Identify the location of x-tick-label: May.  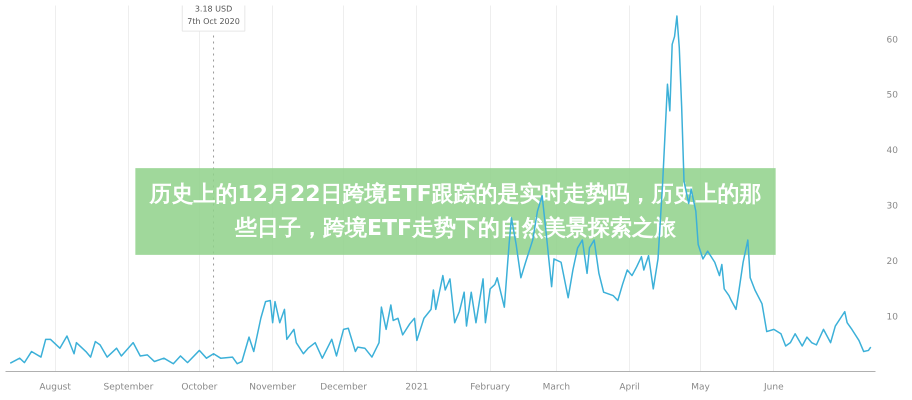
(701, 387).